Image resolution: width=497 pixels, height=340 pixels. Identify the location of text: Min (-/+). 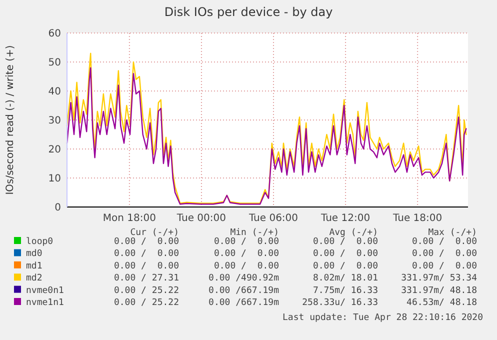
(254, 233).